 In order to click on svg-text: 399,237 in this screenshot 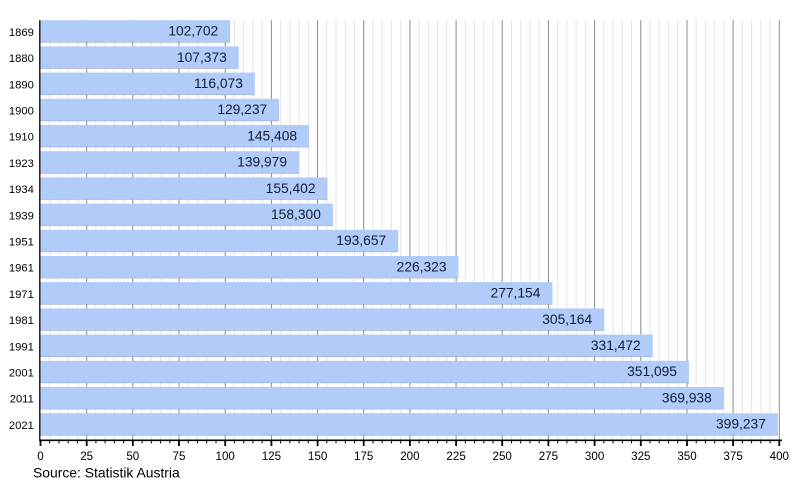, I will do `click(741, 424)`.